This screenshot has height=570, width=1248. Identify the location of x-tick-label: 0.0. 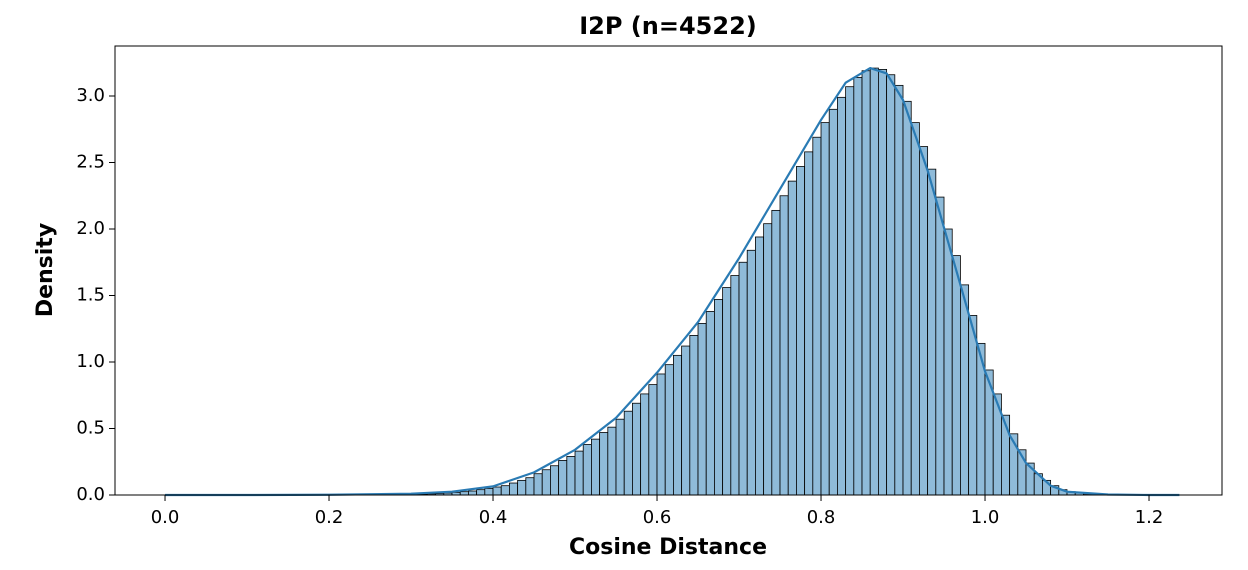
(165, 517).